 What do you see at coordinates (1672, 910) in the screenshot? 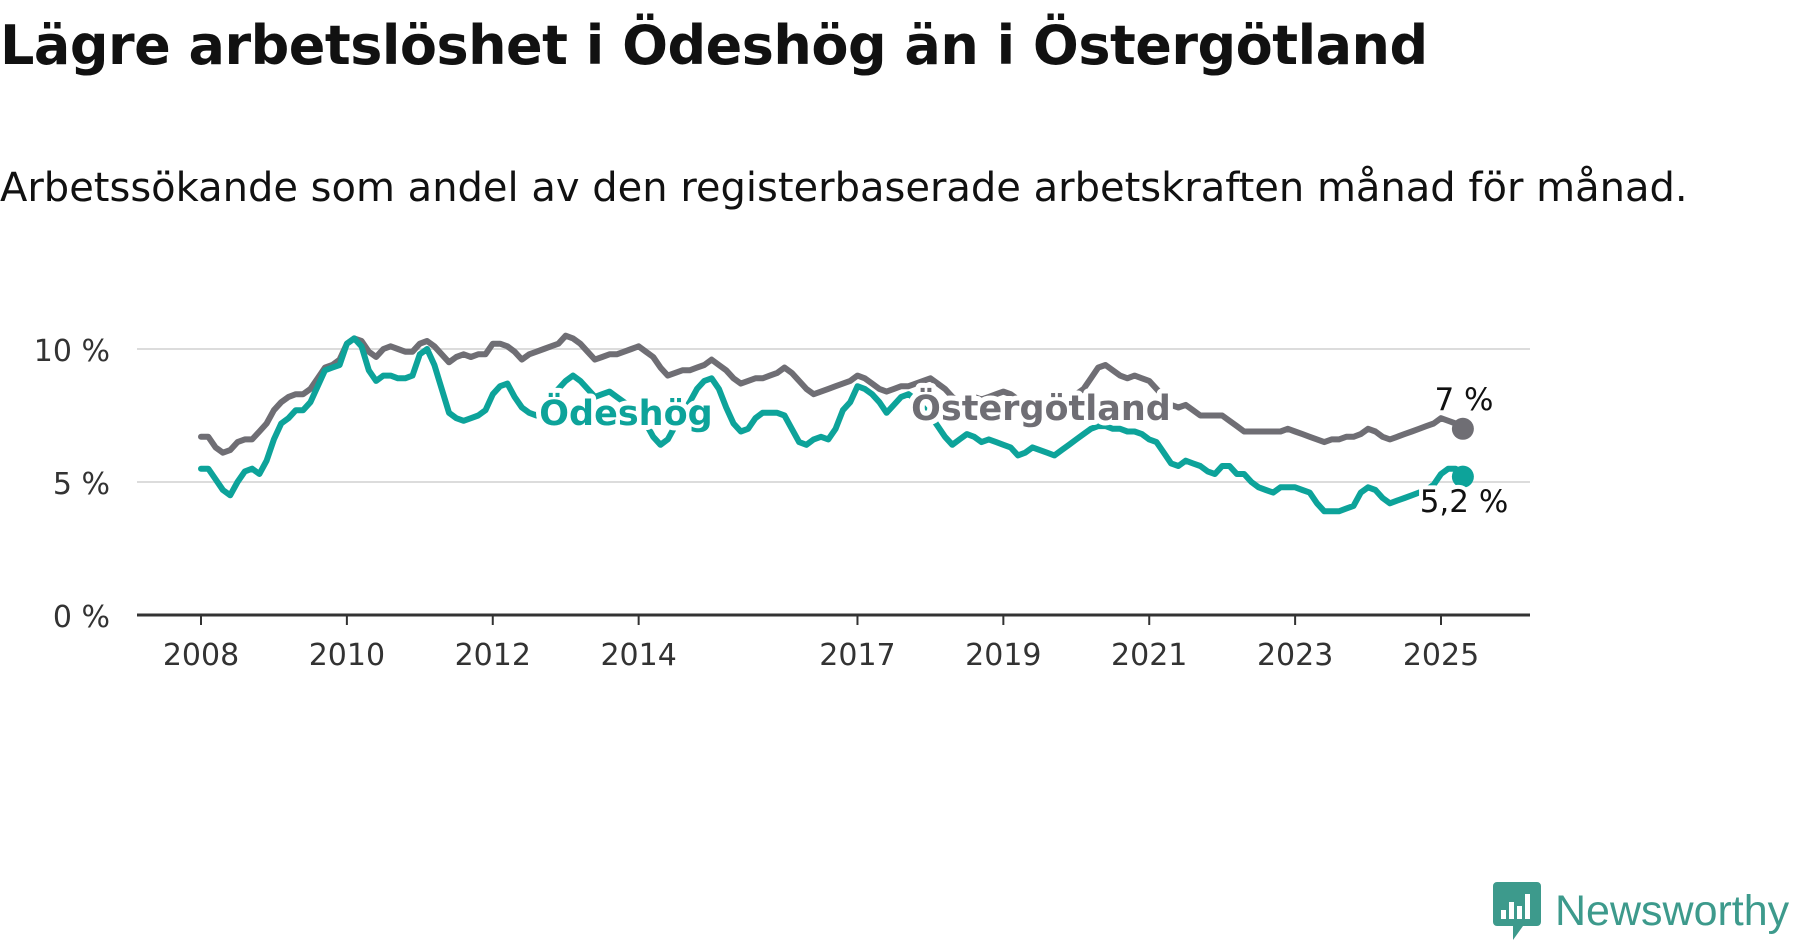
I see `newsworthy-brand-name: Newsworthy` at bounding box center [1672, 910].